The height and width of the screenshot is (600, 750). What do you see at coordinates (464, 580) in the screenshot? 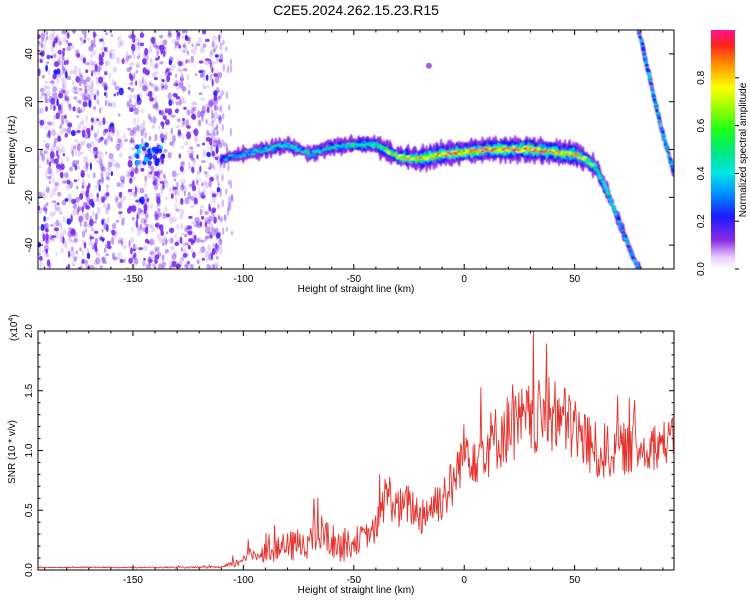
I see `x-tick-label: 0` at bounding box center [464, 580].